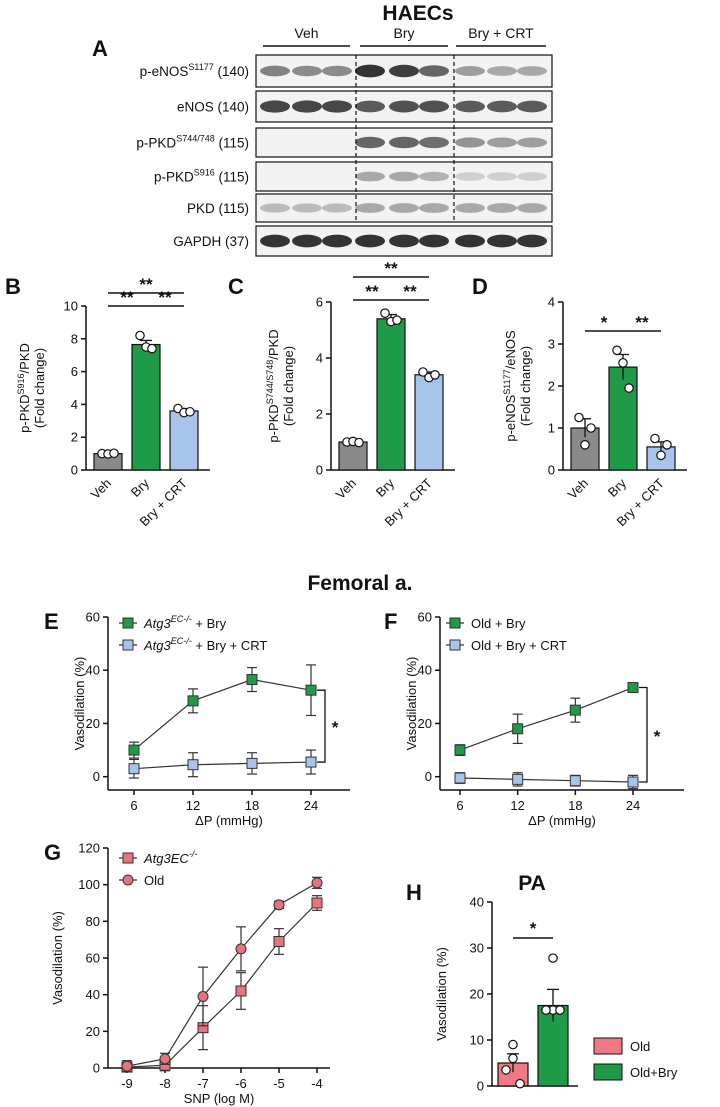  Describe the element at coordinates (170, 857) in the screenshot. I see `legend-label: Atg3EC-/-` at that location.